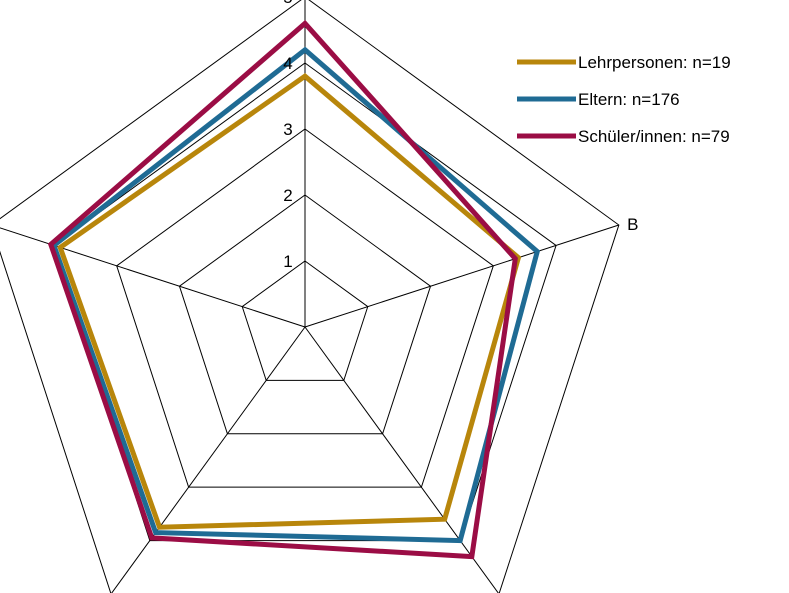 The image size is (789, 593). Describe the element at coordinates (654, 62) in the screenshot. I see `legend-label-1: Lehrpersonen: n=19` at that location.